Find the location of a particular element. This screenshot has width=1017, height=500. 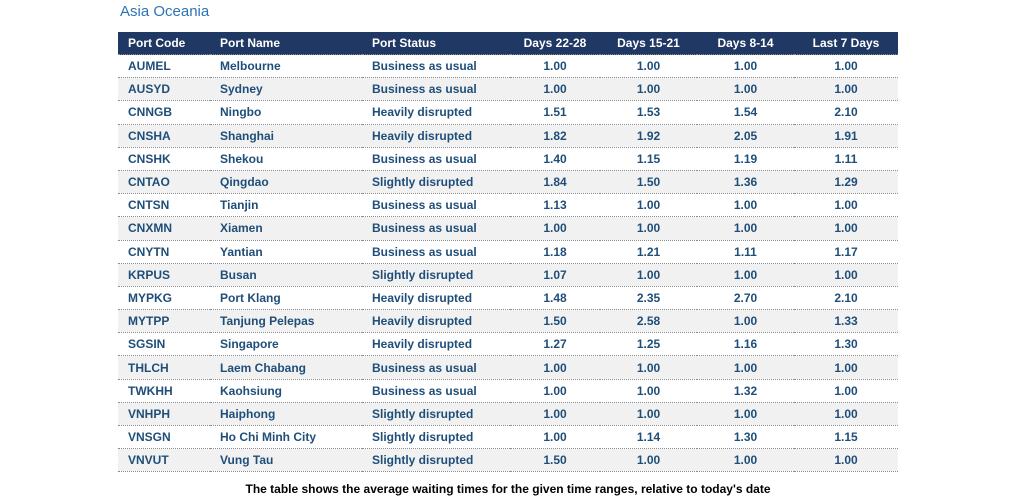

cell-days-8-14: 1.30 is located at coordinates (745, 437).